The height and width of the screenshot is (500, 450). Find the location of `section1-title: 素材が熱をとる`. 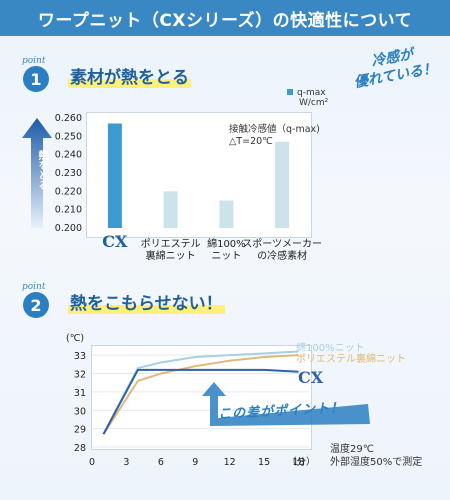

section1-title: 素材が熱をとる is located at coordinates (129, 75).